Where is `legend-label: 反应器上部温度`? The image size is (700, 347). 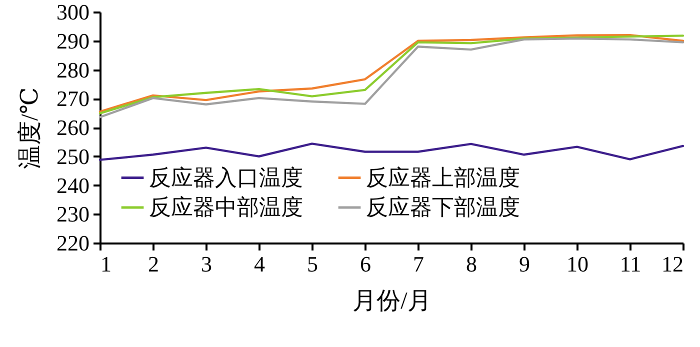
legend-label: 反应器上部温度 is located at coordinates (443, 177).